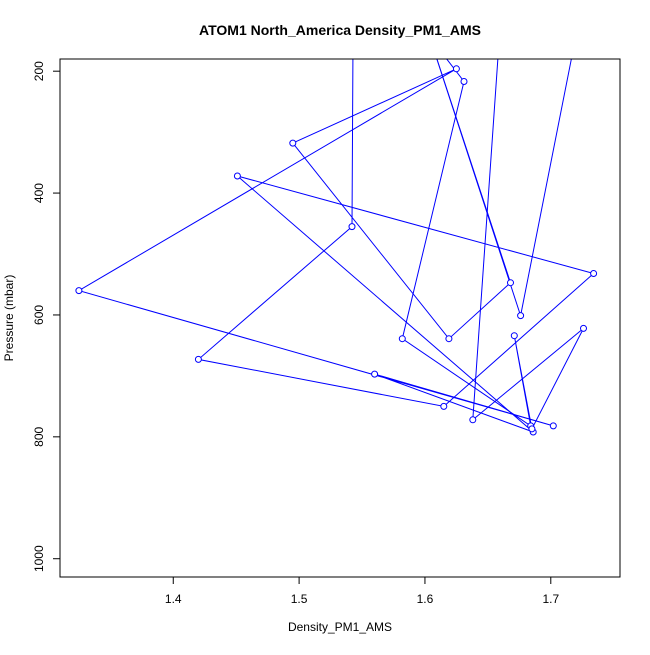 The height and width of the screenshot is (655, 650). Describe the element at coordinates (362, 591) in the screenshot. I see `x-axis: 1.4 1.5 1.6 1.7` at that location.